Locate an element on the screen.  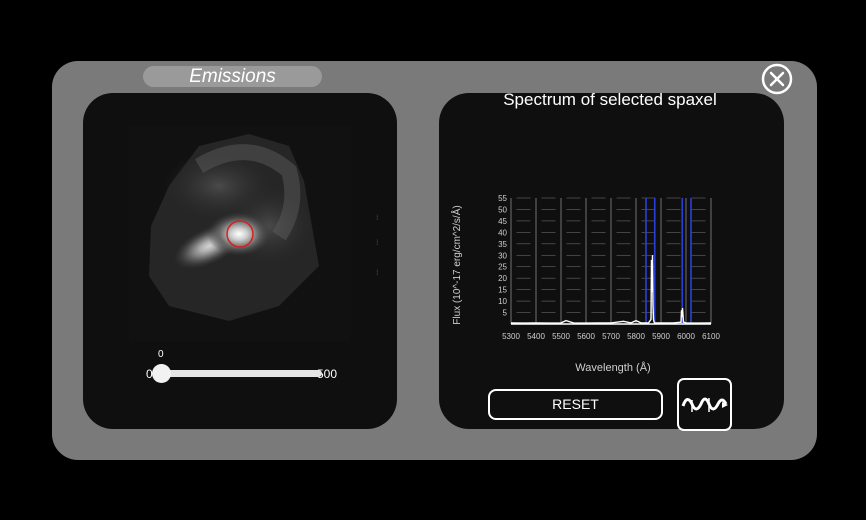
spaxel-selector is located at coordinates (240, 234).